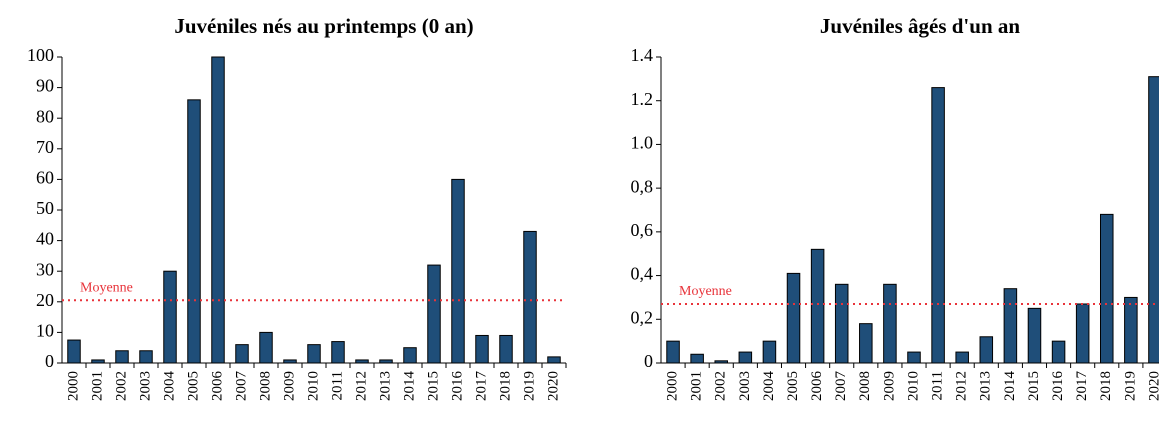 The width and height of the screenshot is (1159, 421). I want to click on y-tick-label: 1.0, so click(642, 143).